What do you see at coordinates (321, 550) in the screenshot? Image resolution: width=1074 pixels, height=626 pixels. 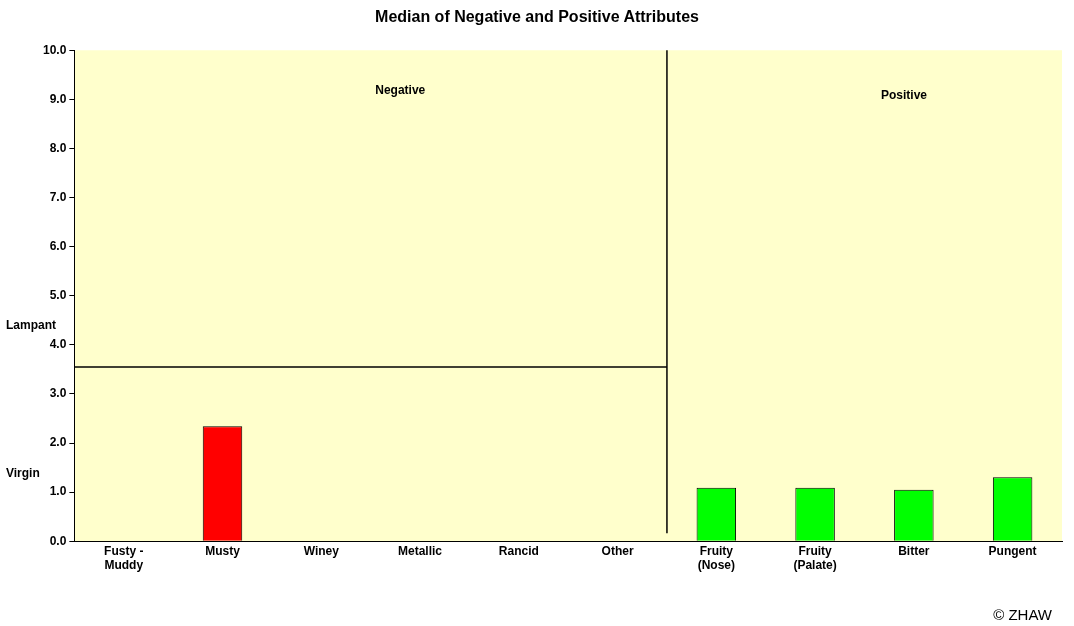 I see `x-tick-label: Winey` at bounding box center [321, 550].